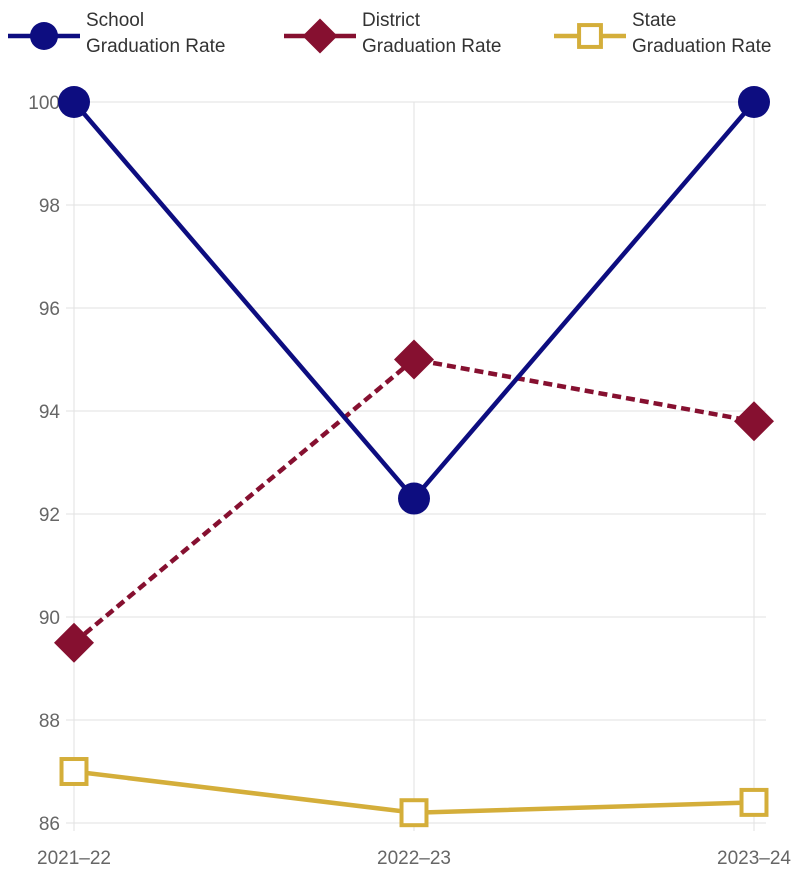 This screenshot has height=871, width=811. What do you see at coordinates (662, 33) in the screenshot?
I see `legend-item: State Graduation Rate` at bounding box center [662, 33].